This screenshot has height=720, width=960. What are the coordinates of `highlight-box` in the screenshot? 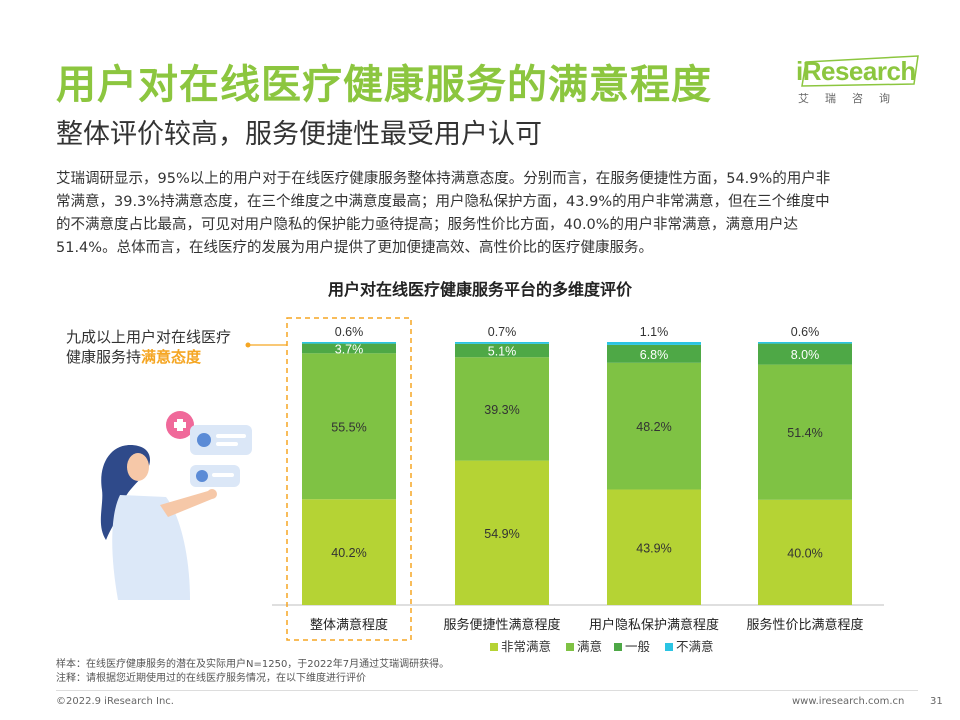 It's located at (349, 479).